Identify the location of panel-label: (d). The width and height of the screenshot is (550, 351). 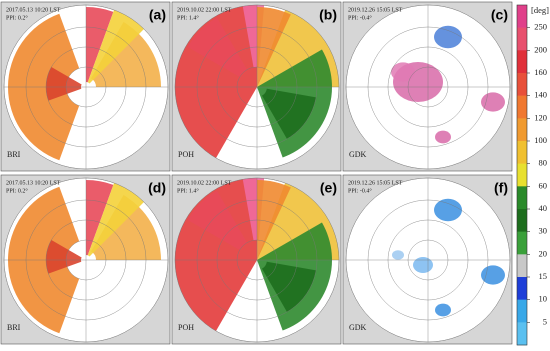
(157, 188).